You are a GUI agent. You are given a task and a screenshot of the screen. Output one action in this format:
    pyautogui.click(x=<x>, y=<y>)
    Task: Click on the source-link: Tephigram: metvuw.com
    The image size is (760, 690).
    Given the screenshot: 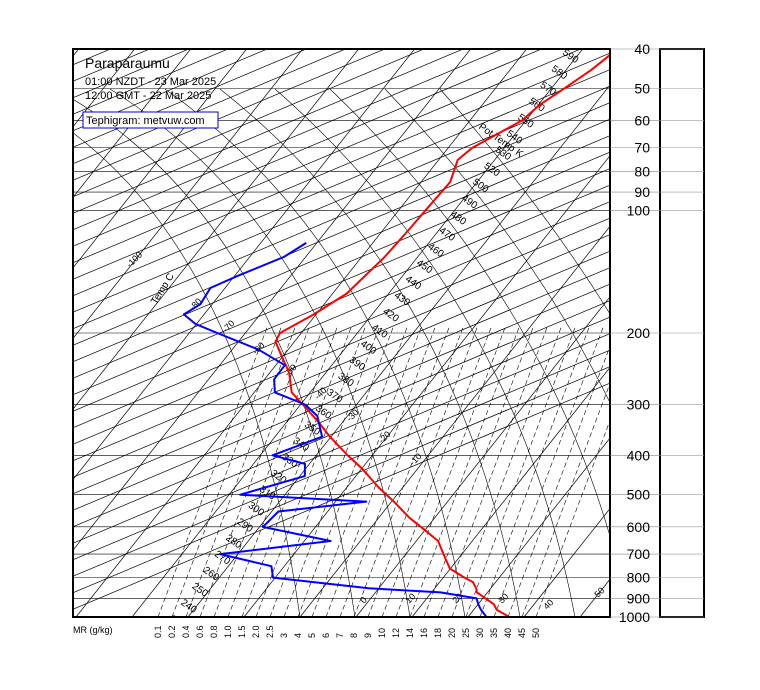 What is the action you would take?
    pyautogui.click(x=145, y=121)
    